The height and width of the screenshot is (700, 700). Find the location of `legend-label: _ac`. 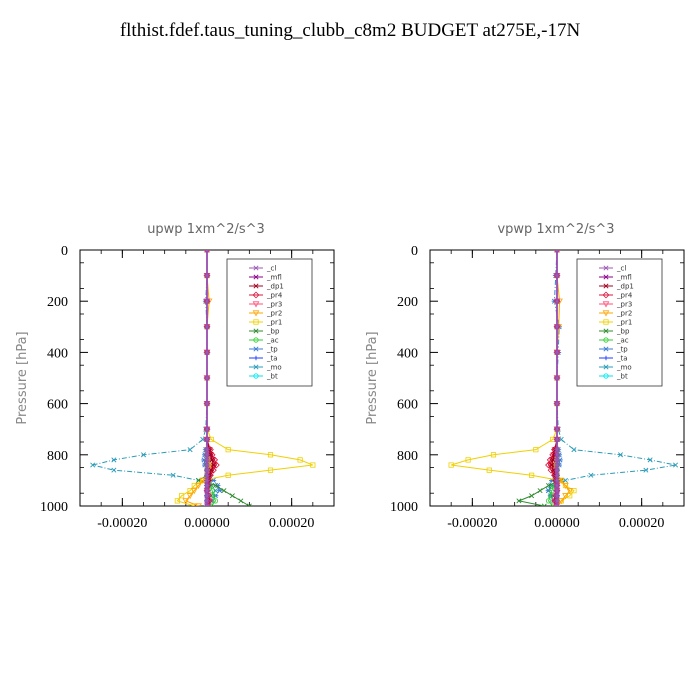

legend-label: _ac is located at coordinates (622, 341).